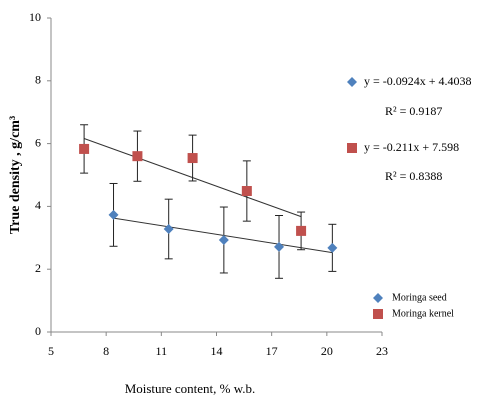 This screenshot has width=489, height=413. Describe the element at coordinates (411, 147) in the screenshot. I see `trendline-equation: y = -0.211x + 7.598` at that location.